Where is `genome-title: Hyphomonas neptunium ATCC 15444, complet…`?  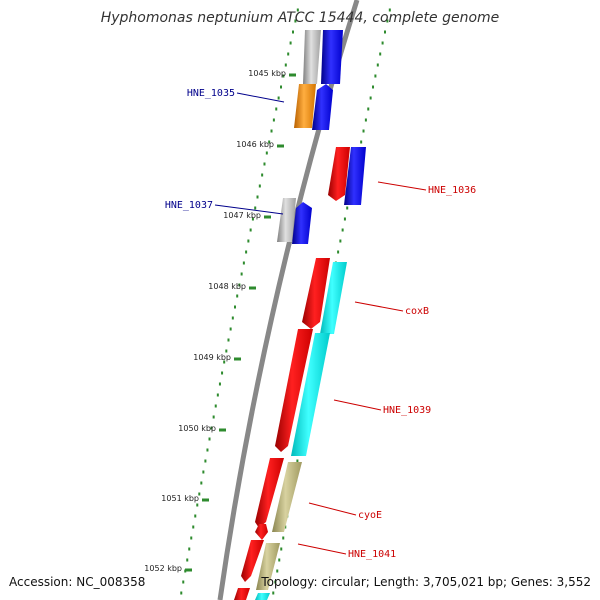
genome-title: Hyphomonas neptunium ATCC 15444, complet… is located at coordinates (300, 18).